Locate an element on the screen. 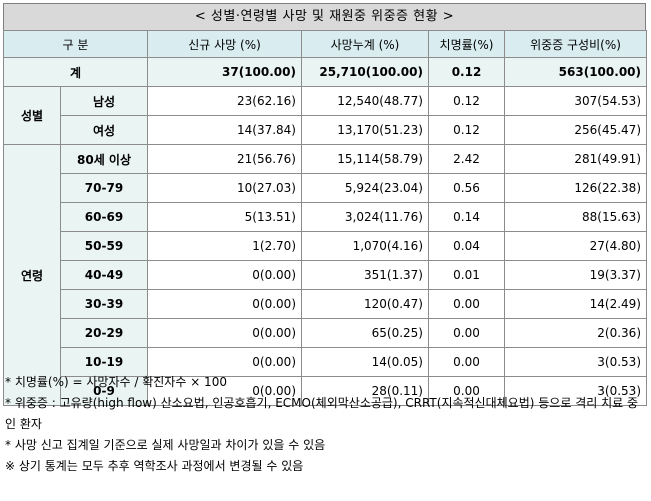  footnote-cfr: * 치명률(%) = 사망자수 / 확진자수 × 100 is located at coordinates (116, 382).